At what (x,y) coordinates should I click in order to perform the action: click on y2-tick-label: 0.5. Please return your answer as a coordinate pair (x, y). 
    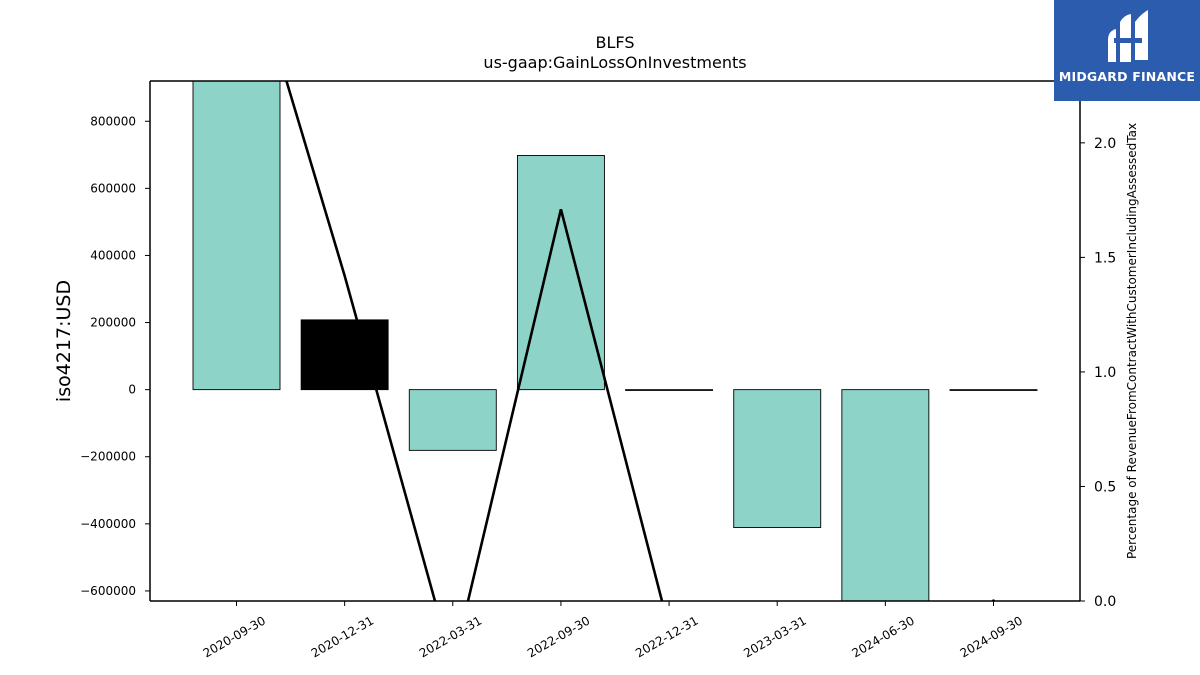
    Looking at the image, I should click on (1105, 487).